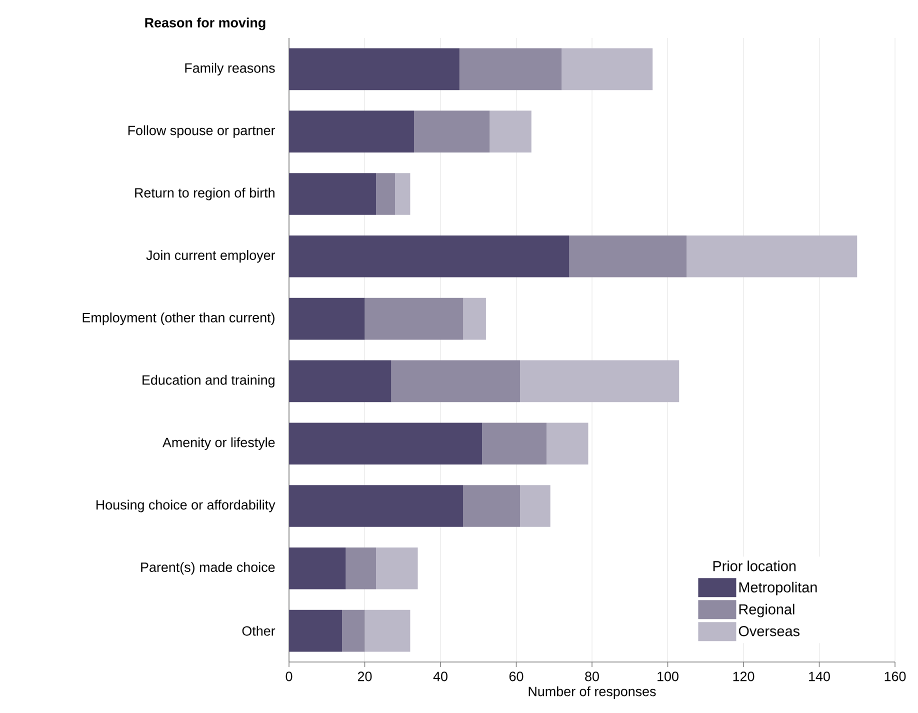 This screenshot has width=918, height=713. What do you see at coordinates (259, 631) in the screenshot?
I see `y-tick-label: Other` at bounding box center [259, 631].